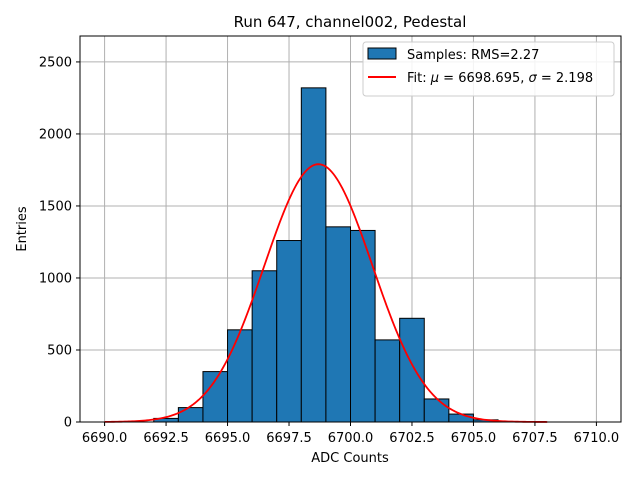 The width and height of the screenshot is (640, 480). Describe the element at coordinates (166, 438) in the screenshot. I see `x-tick-label: 6692.5` at that location.